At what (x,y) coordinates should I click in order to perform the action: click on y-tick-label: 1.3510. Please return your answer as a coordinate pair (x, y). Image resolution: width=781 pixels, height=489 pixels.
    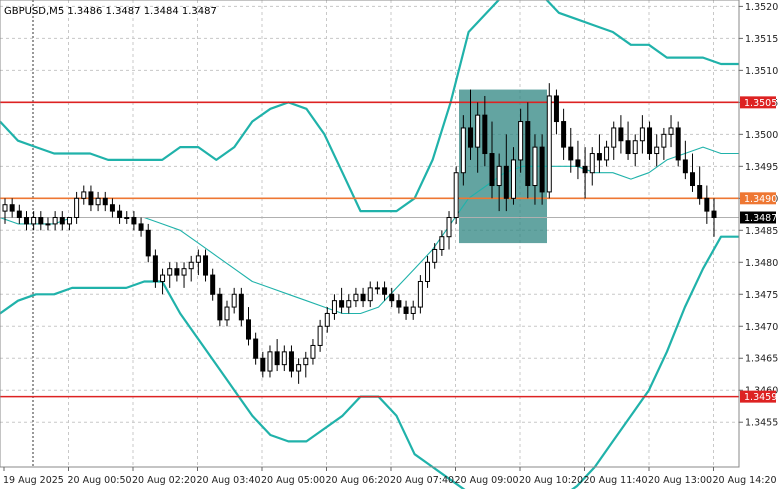
    Looking at the image, I should click on (761, 71).